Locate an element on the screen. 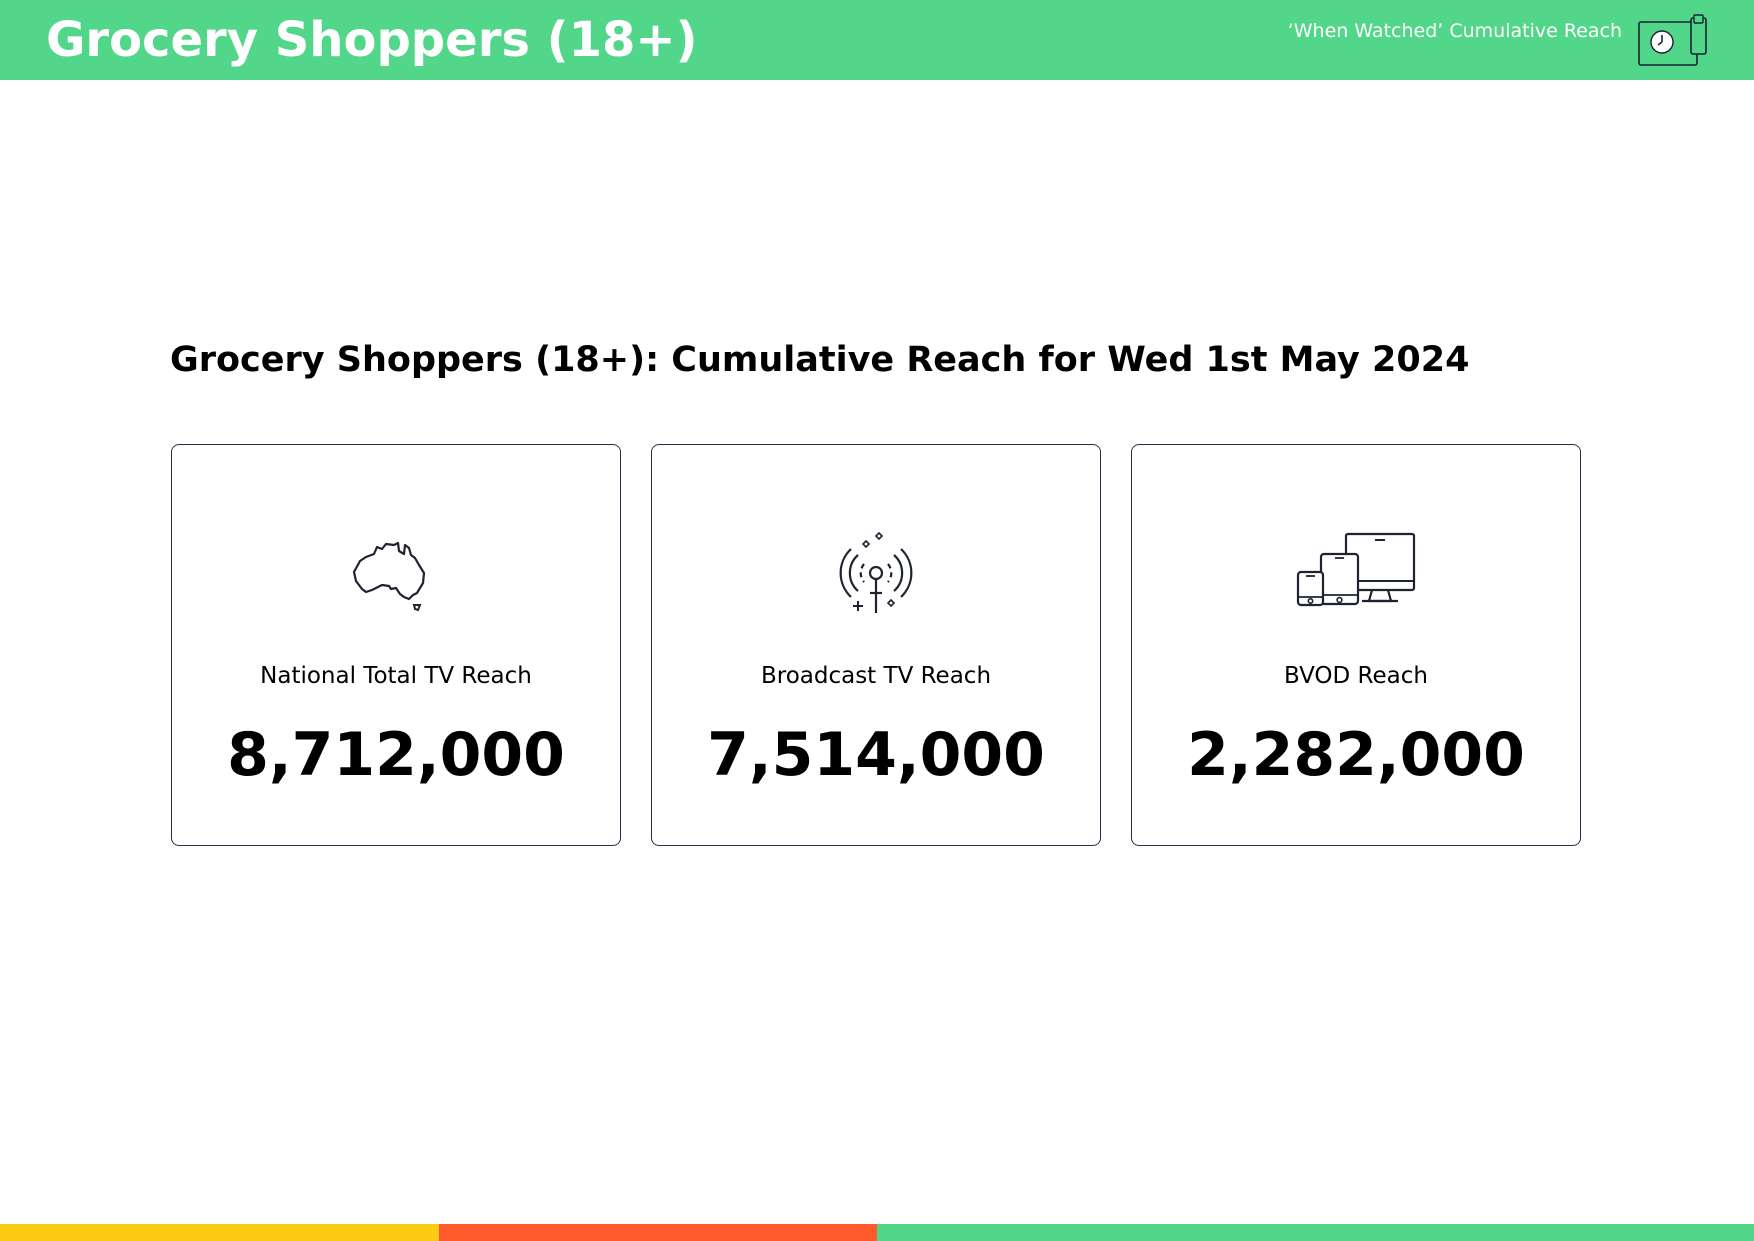  card-label: BVOD Reach is located at coordinates (1356, 676).